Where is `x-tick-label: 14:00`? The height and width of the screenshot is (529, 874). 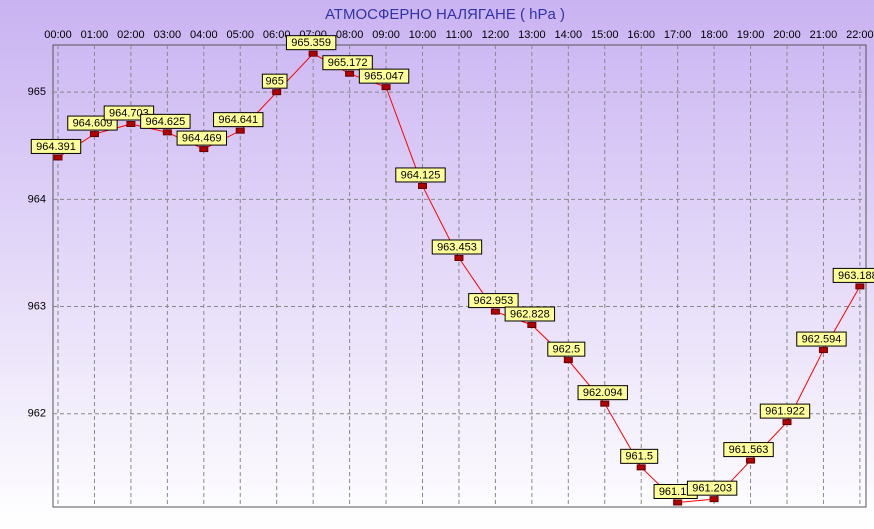
x-tick-label: 14:00 is located at coordinates (569, 35).